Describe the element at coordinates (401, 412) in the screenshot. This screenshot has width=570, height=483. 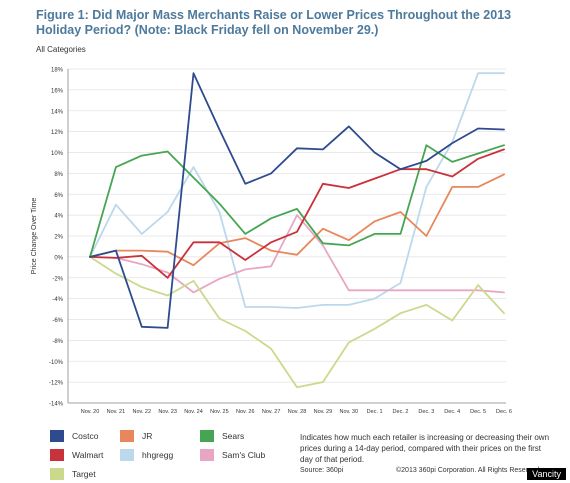
I see `x-tick-label: Dec. 2` at that location.